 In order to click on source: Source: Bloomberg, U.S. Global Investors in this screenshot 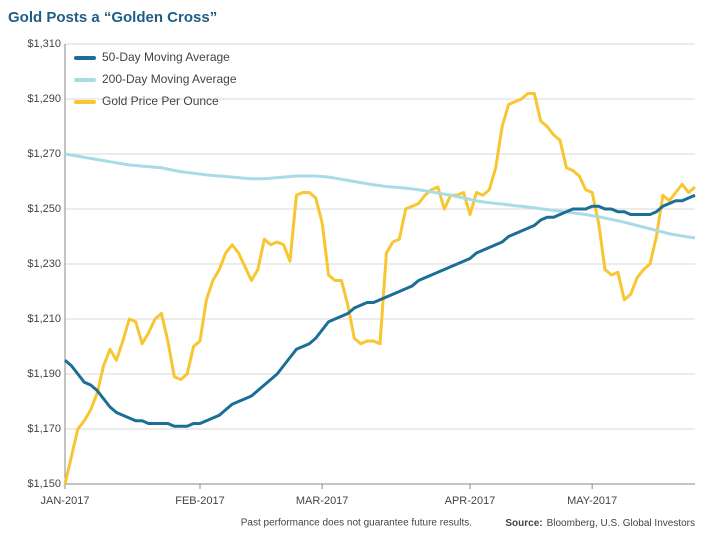, I will do `click(600, 523)`.